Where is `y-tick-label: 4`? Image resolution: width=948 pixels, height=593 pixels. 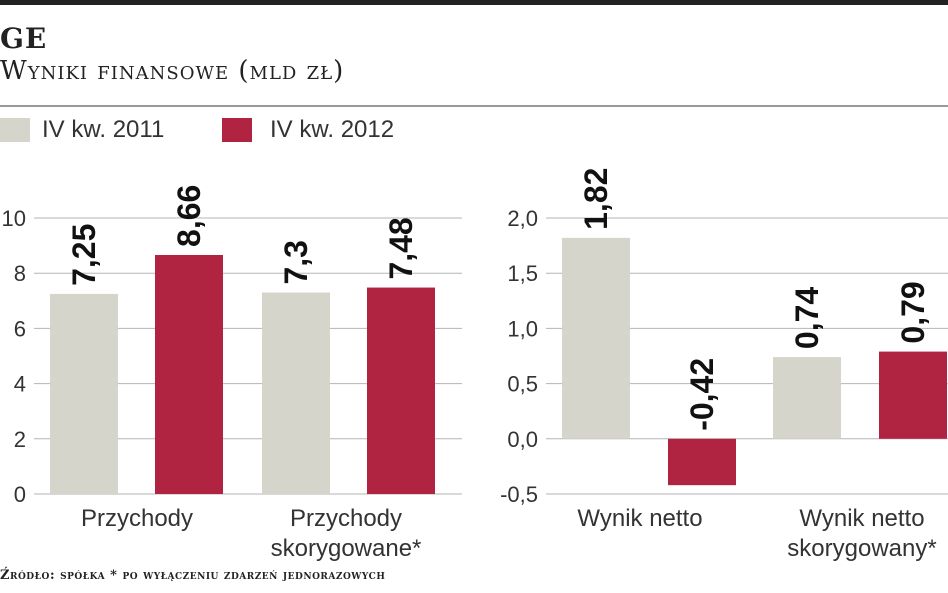 y-tick-label: 4 is located at coordinates (20, 384).